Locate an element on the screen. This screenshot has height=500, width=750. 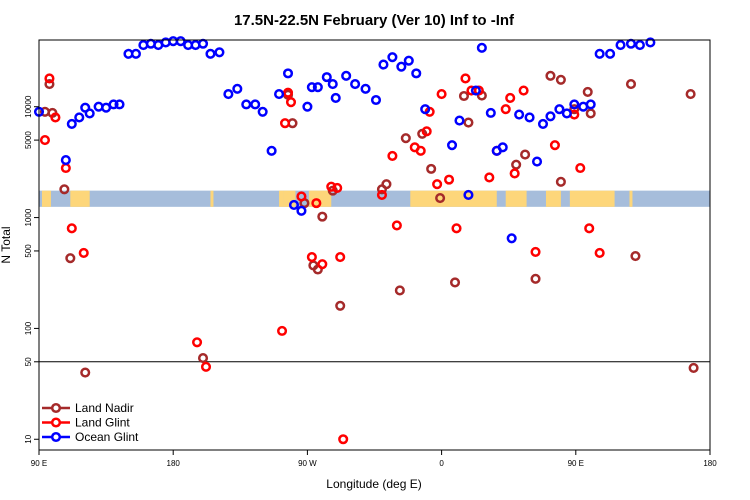
map-band is located at coordinates (374, 198).